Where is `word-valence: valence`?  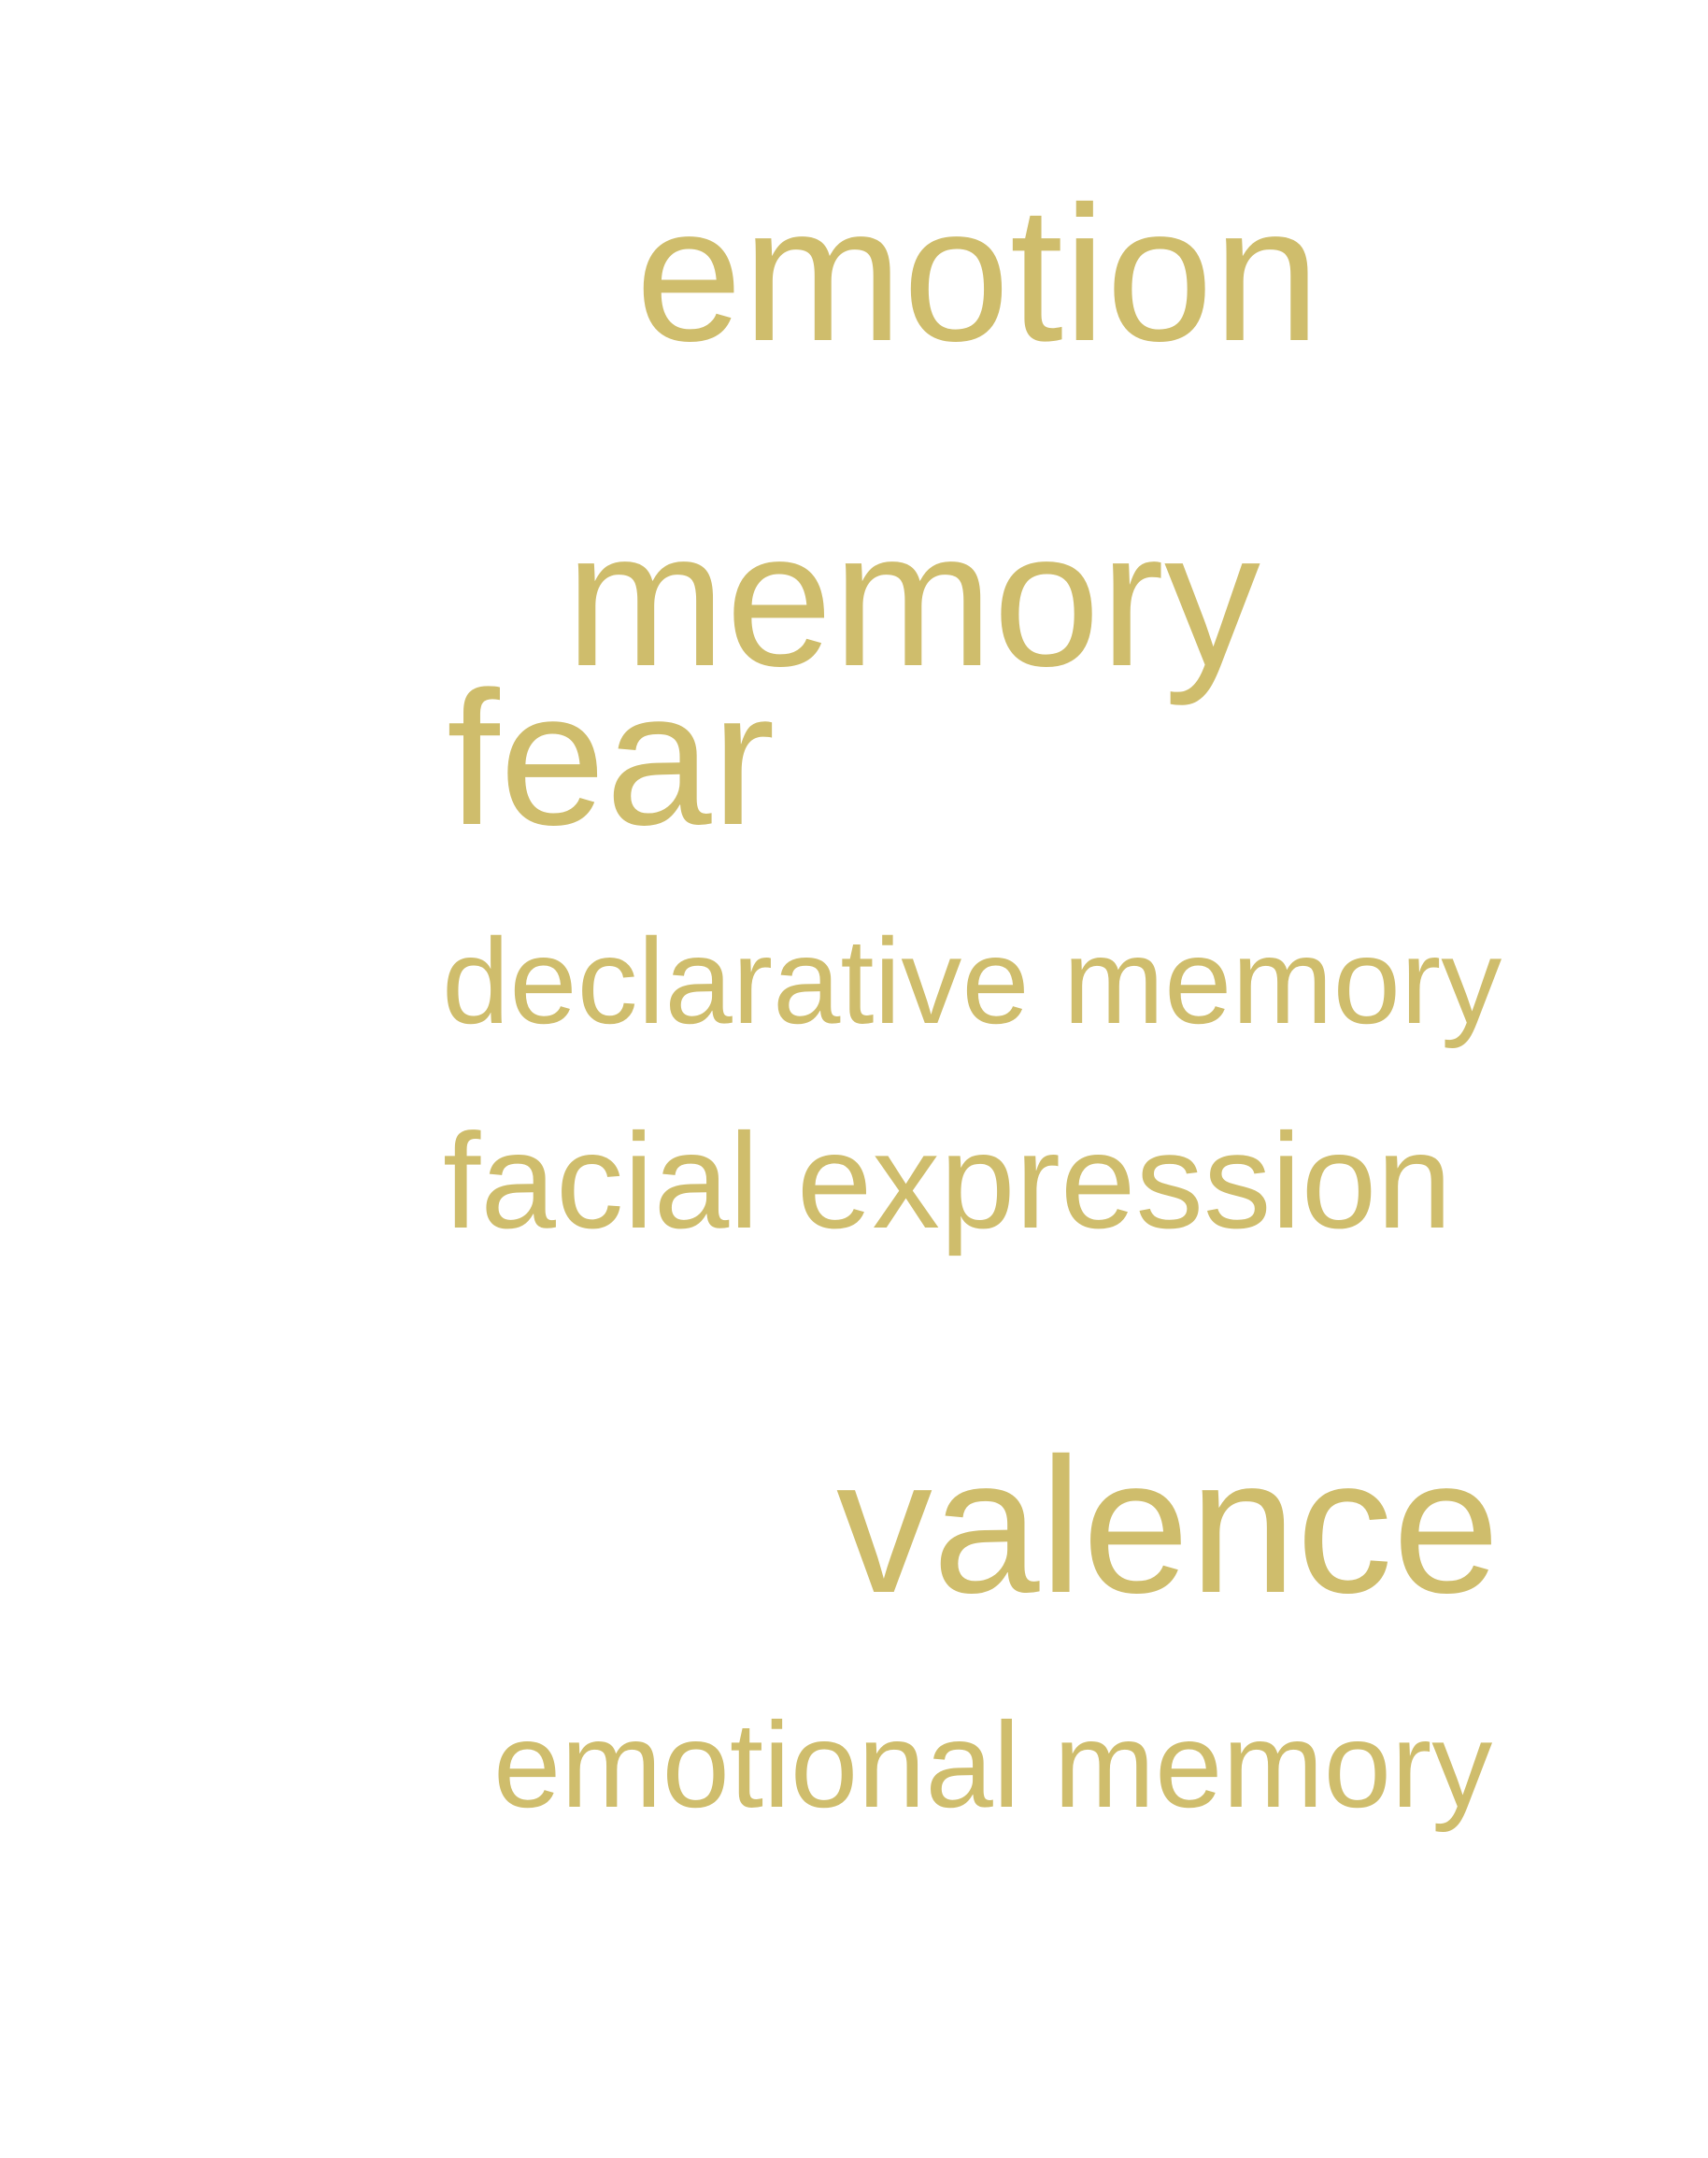
word-valence: valence is located at coordinates (1168, 1525).